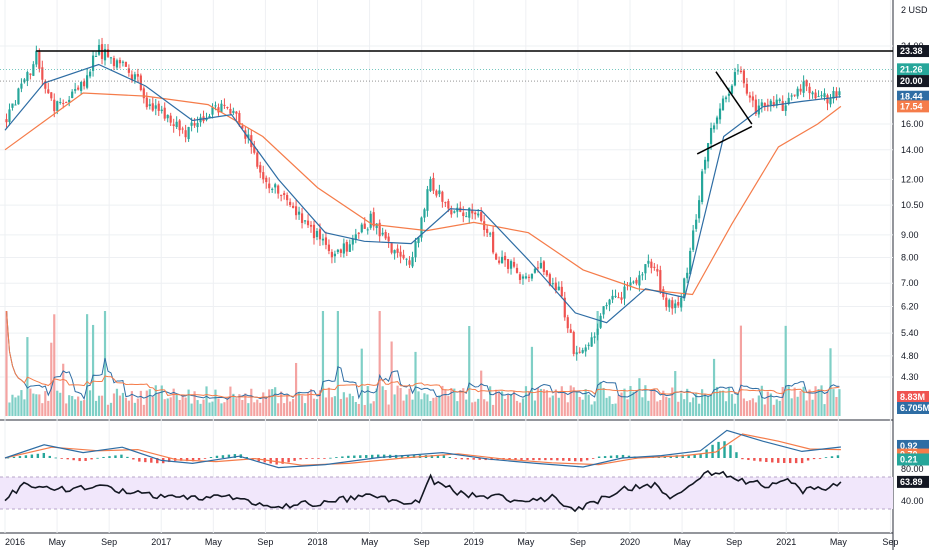  I want to click on macd-signal-line, so click(422, 449).